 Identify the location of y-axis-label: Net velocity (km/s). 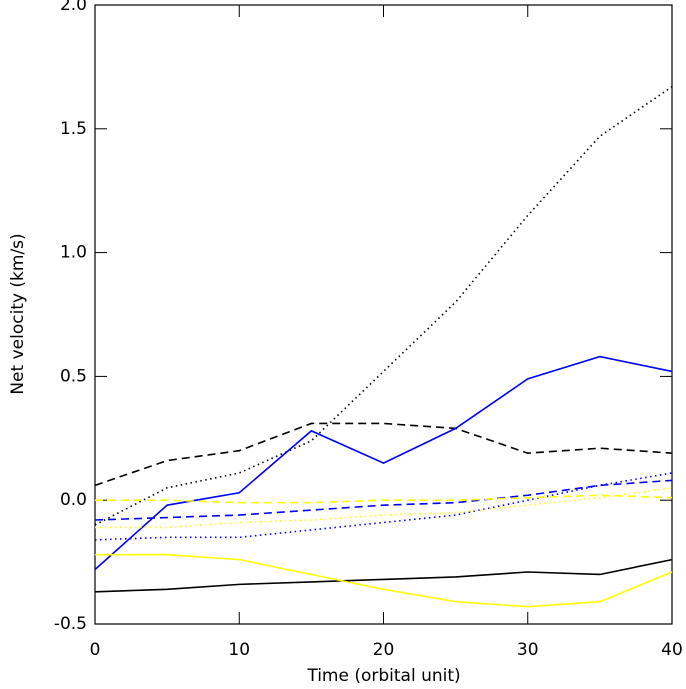
(18, 313).